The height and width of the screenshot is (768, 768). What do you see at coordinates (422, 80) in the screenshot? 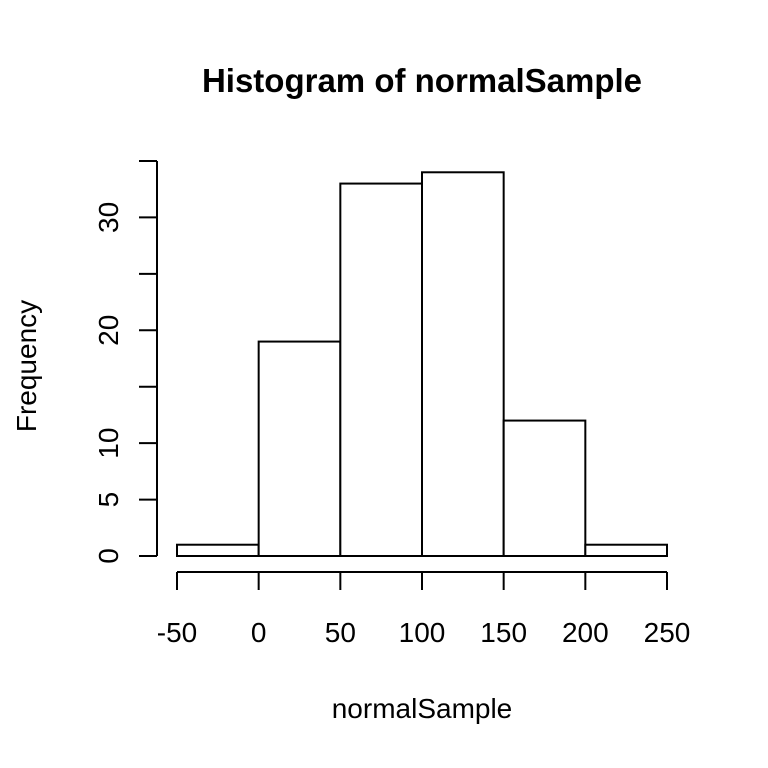
I see `chart-title: Histogram of normalSample` at bounding box center [422, 80].